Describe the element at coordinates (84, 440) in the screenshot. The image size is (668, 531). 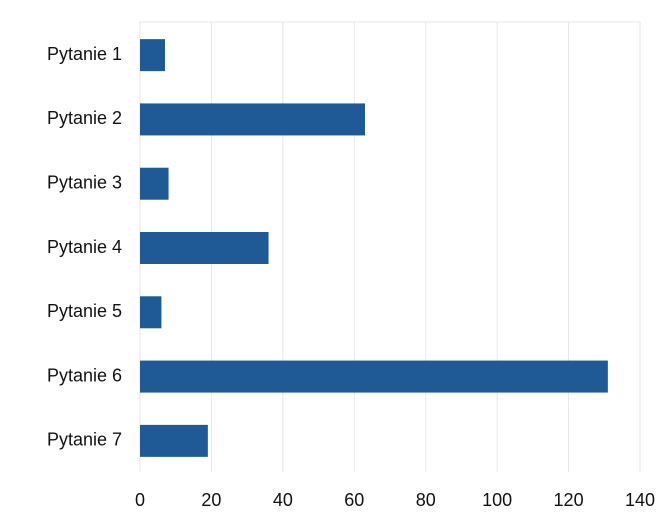
I see `category-label: Pytanie 7` at that location.